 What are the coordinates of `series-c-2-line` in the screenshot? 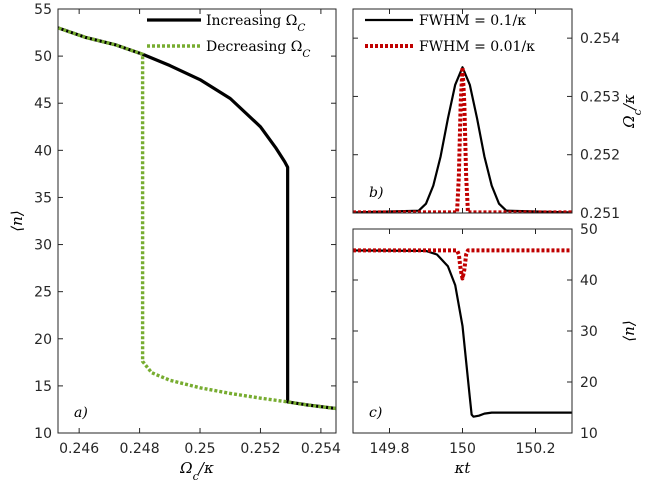 It's located at (462, 264).